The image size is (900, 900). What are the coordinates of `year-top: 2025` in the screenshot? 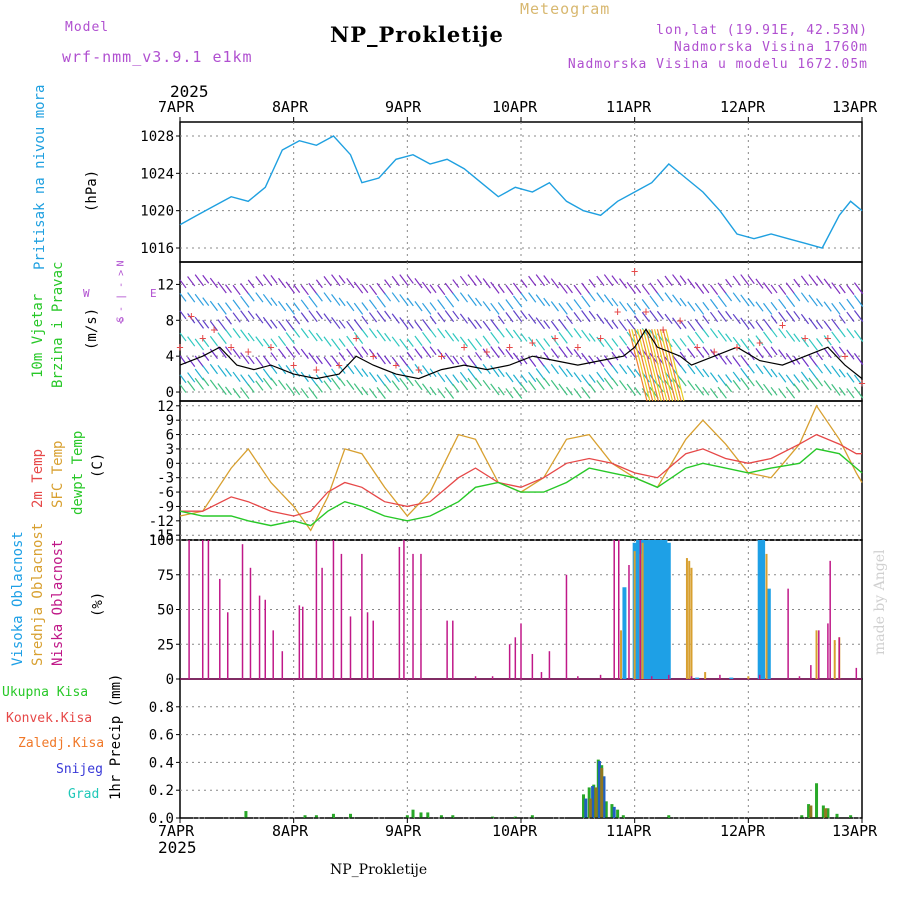 It's located at (189, 91).